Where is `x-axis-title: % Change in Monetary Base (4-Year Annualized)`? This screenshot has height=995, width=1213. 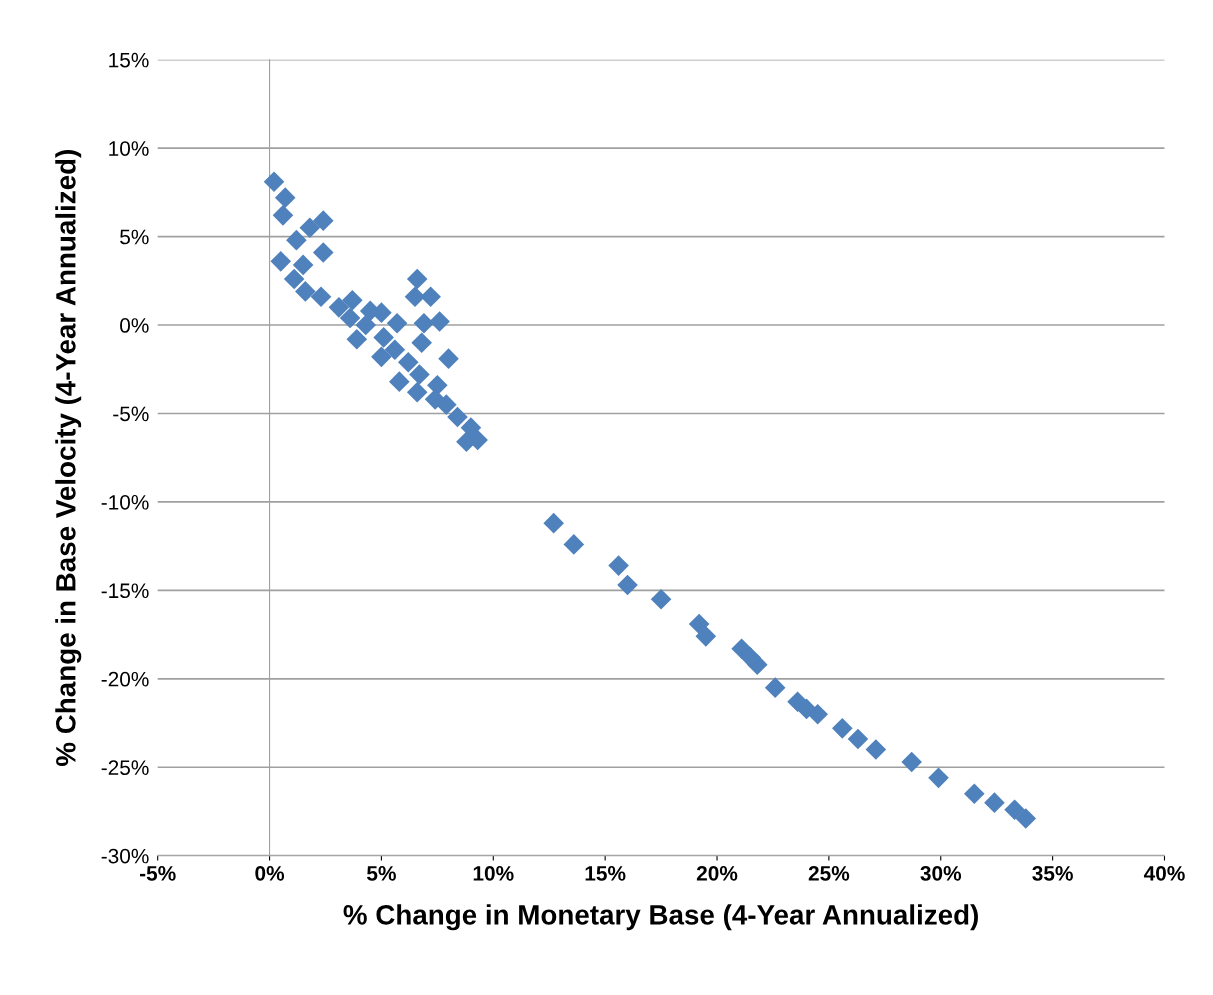
x-axis-title: % Change in Monetary Base (4-Year Annualized) is located at coordinates (660, 917).